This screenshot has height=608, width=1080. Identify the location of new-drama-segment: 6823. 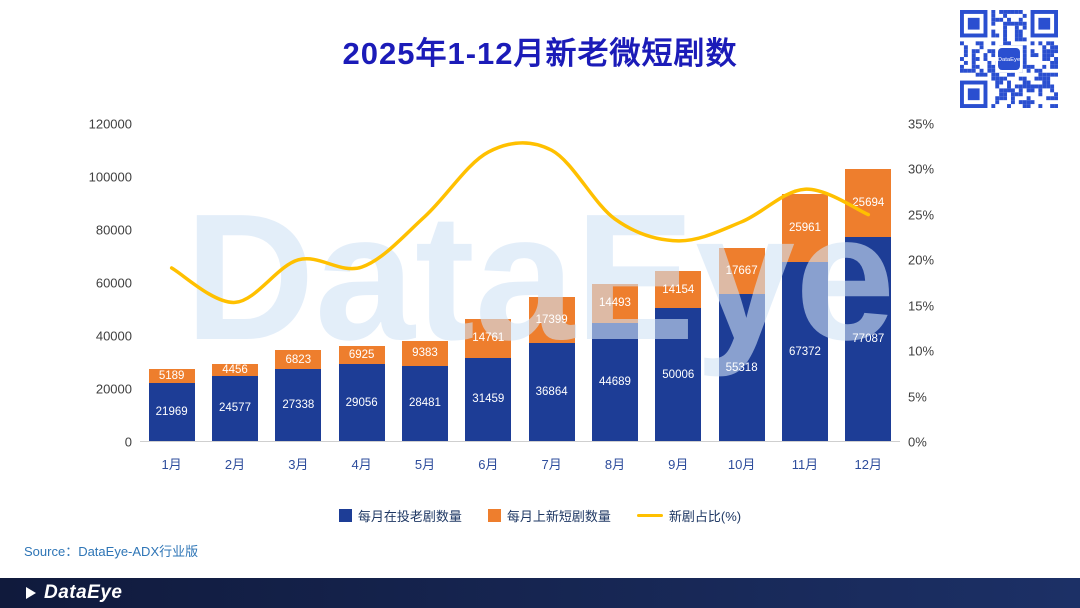
(298, 359).